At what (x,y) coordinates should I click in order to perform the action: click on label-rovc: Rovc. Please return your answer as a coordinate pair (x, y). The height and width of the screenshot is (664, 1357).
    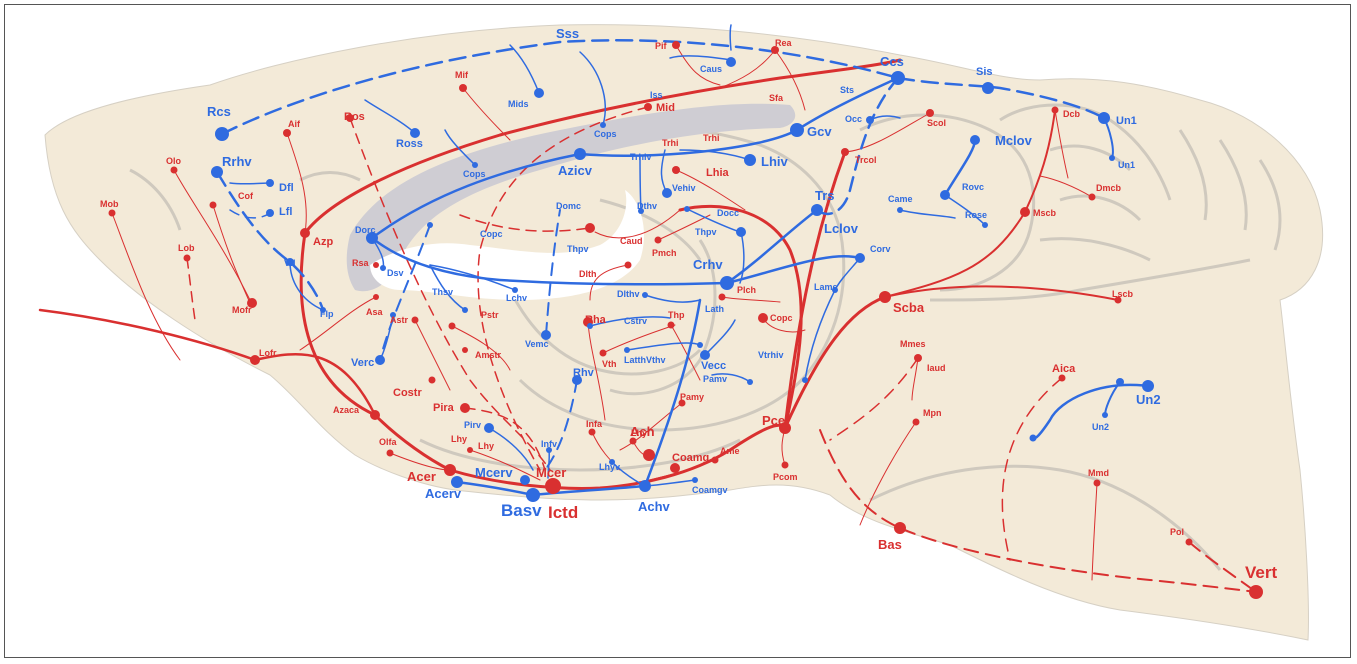
    Looking at the image, I should click on (973, 187).